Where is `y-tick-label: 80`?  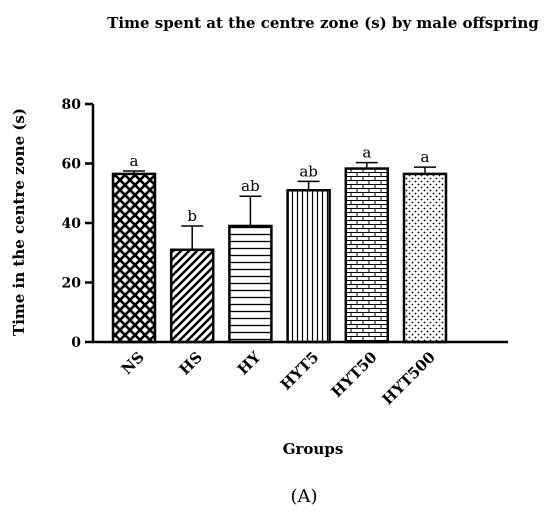
y-tick-label: 80 is located at coordinates (72, 105).